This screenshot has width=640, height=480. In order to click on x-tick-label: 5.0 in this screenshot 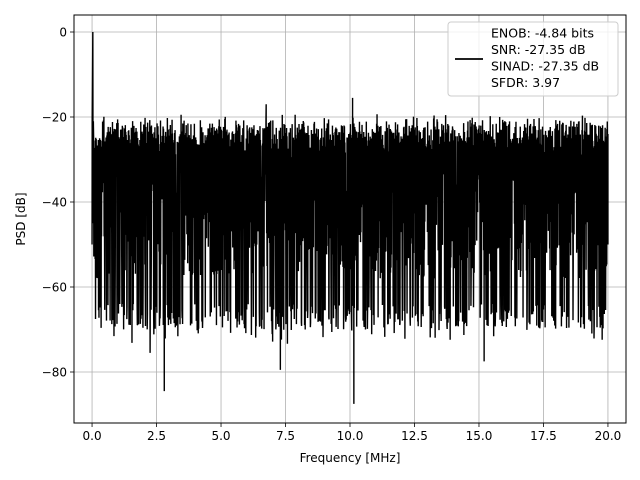, I will do `click(220, 436)`.